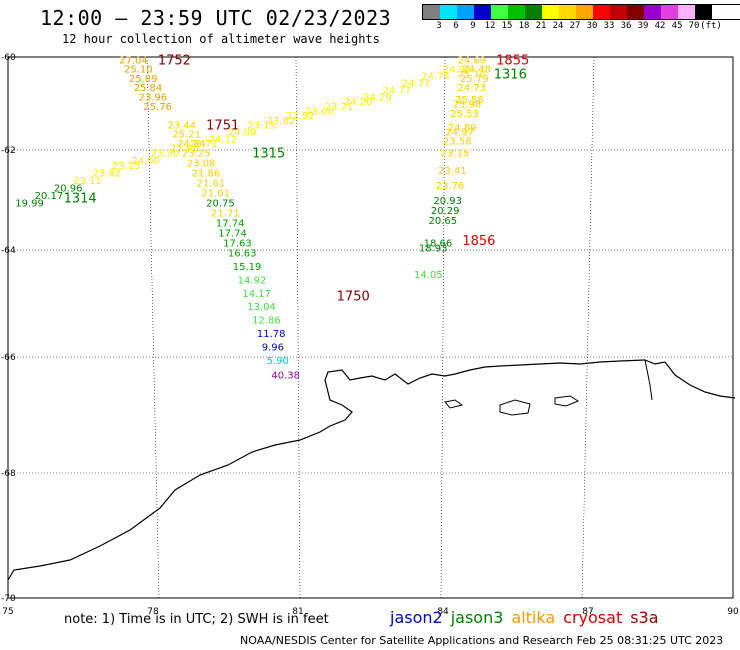 This screenshot has width=740, height=650. I want to click on lat-tick-label: -64, so click(8, 251).